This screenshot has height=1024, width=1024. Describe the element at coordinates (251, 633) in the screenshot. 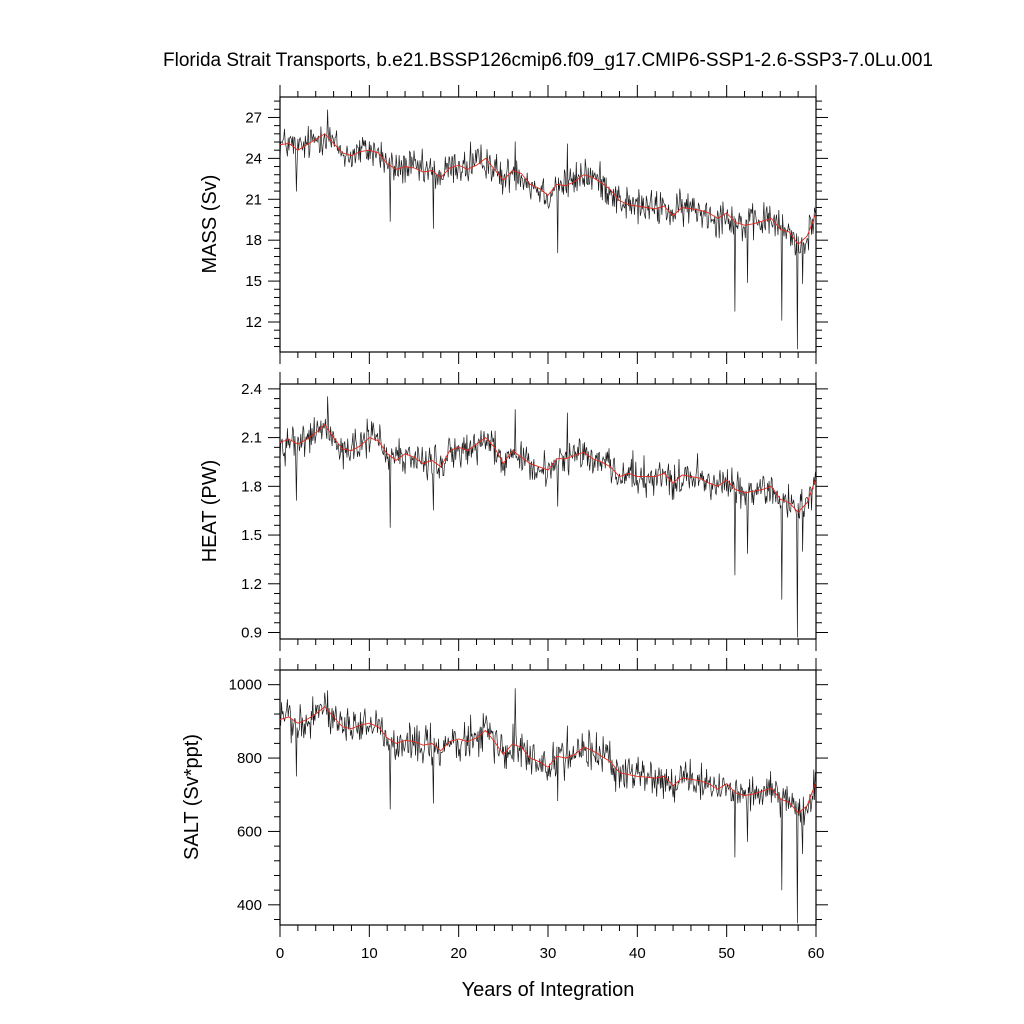

I see `y-tick-label: 0.9` at that location.